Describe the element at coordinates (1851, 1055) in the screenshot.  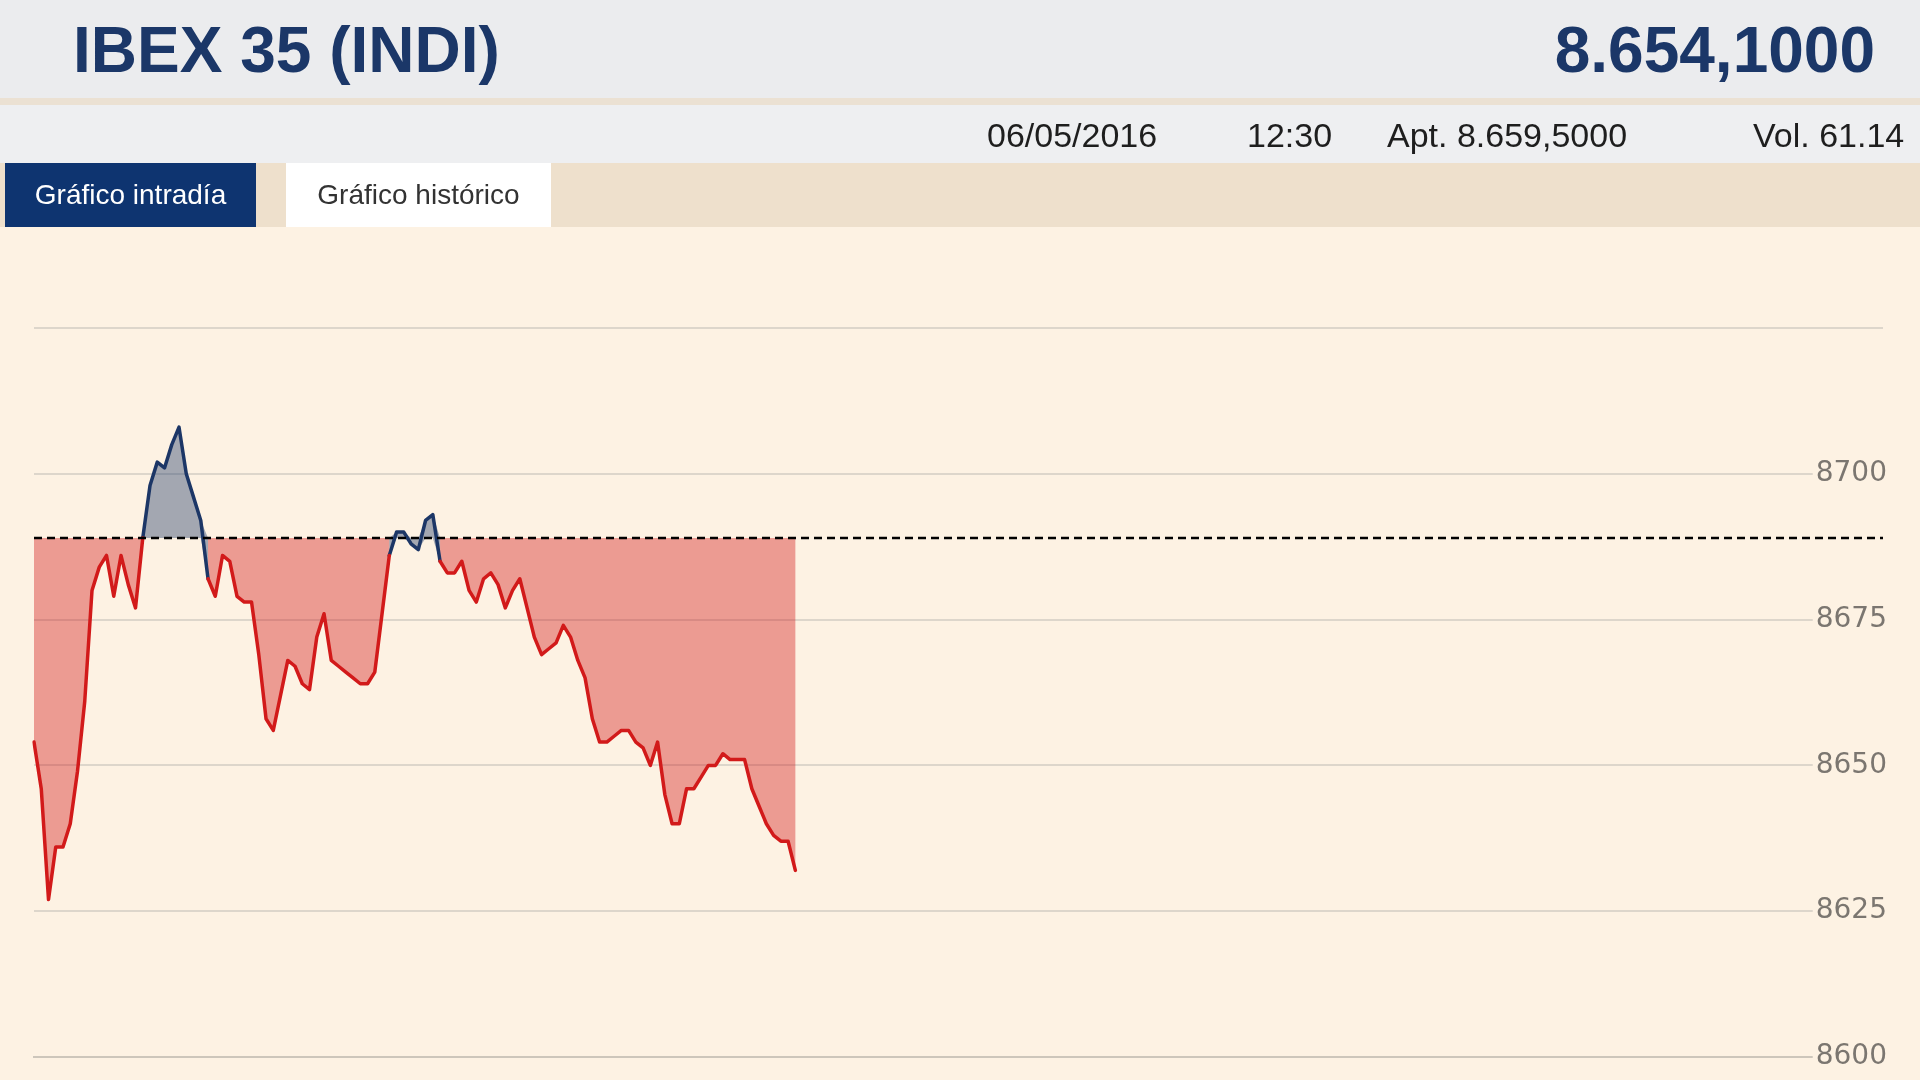
I see `y-tick-label: 8600` at that location.